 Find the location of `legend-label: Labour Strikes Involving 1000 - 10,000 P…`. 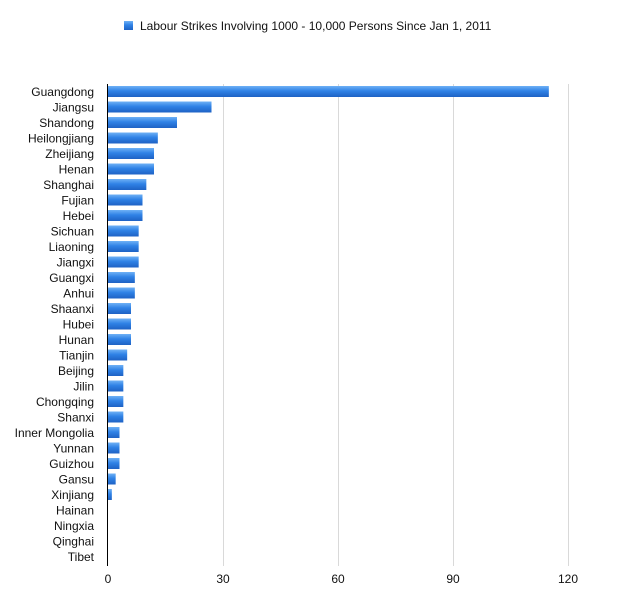

legend-label: Labour Strikes Involving 1000 - 10,000 P… is located at coordinates (316, 26).